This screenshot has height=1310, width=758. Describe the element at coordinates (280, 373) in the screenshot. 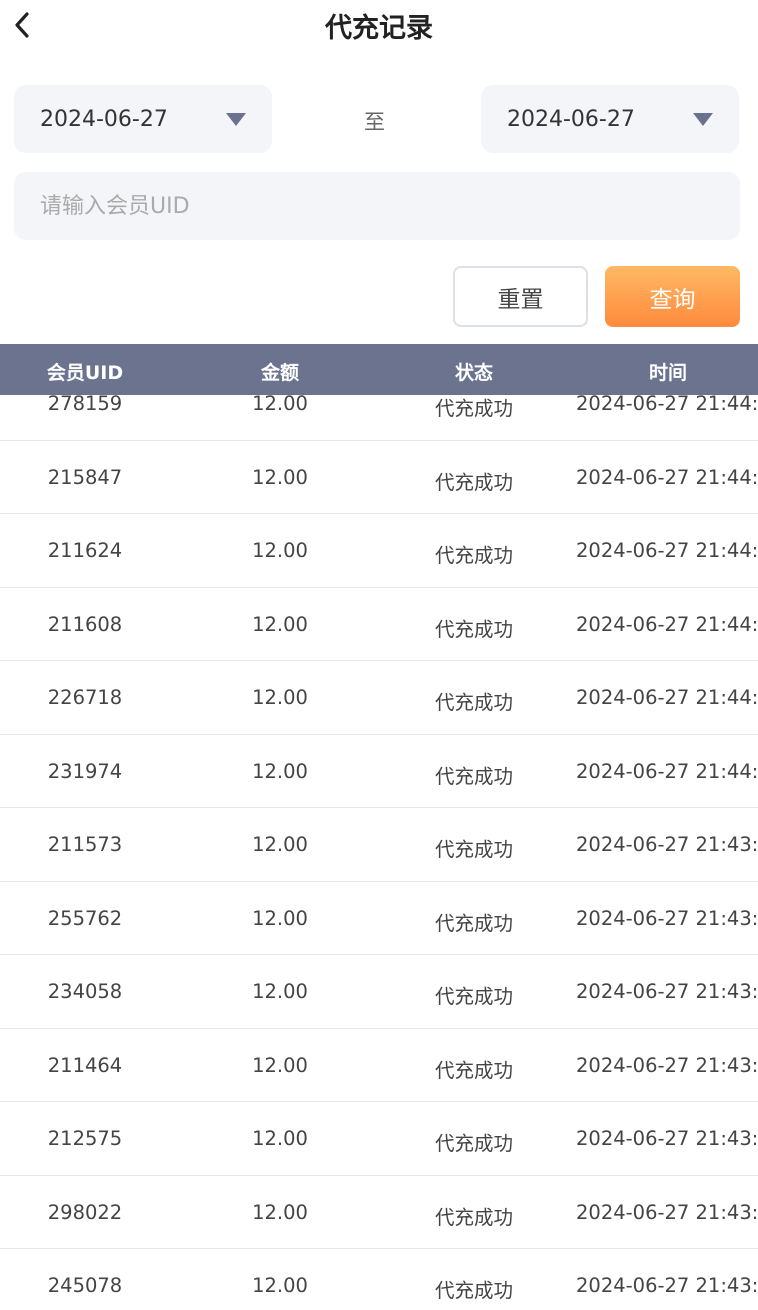

I see `column-header-amount: 金额` at that location.